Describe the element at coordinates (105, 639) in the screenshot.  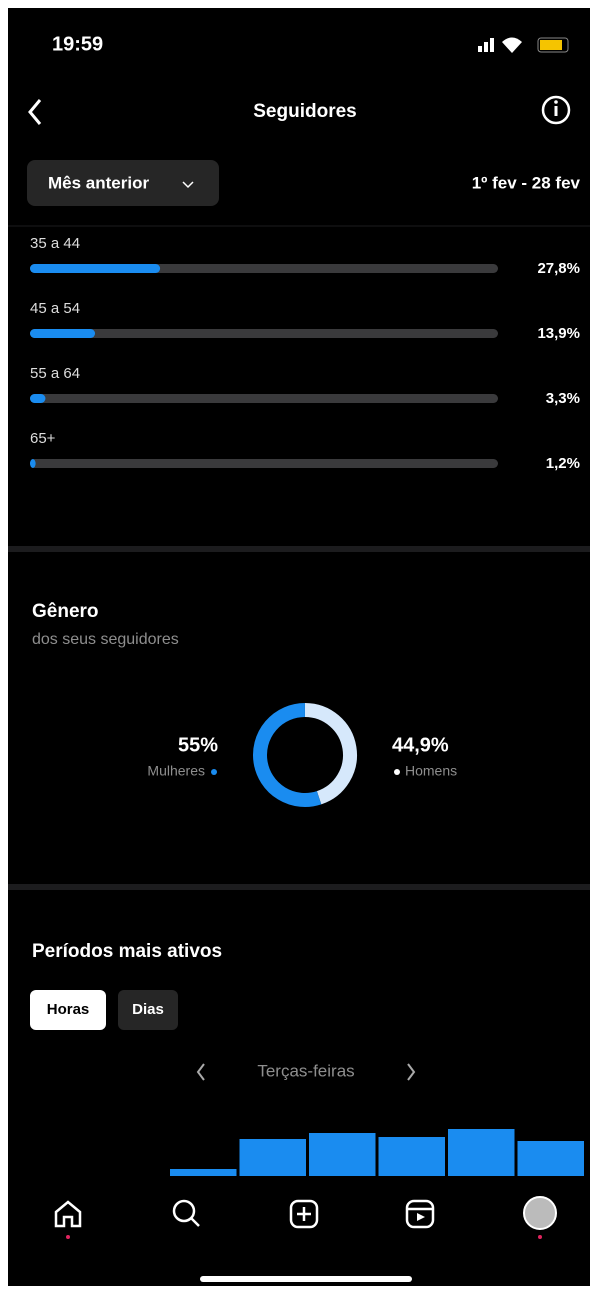
I see `section-subtitle: dos seus seguidores` at that location.